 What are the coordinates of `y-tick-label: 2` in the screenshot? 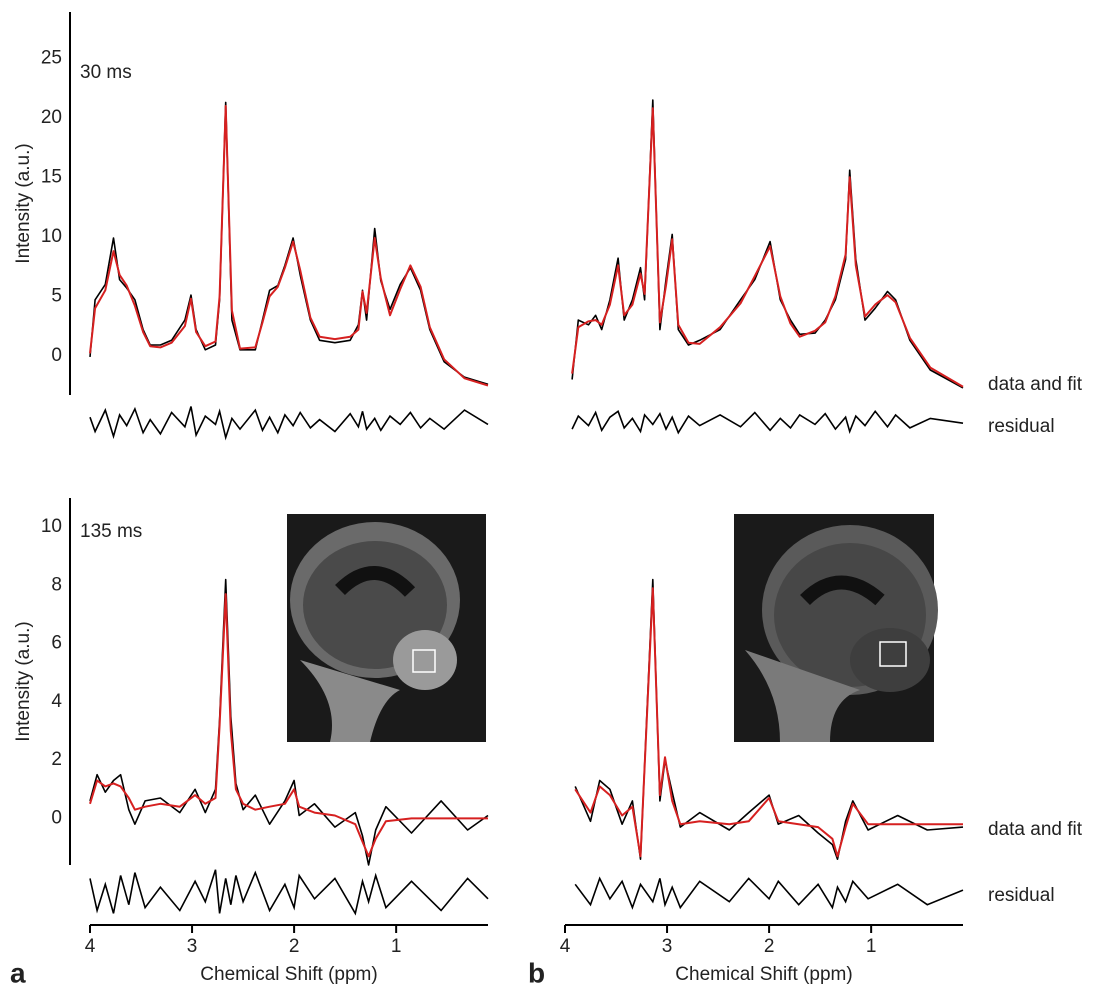 It's located at (56, 759).